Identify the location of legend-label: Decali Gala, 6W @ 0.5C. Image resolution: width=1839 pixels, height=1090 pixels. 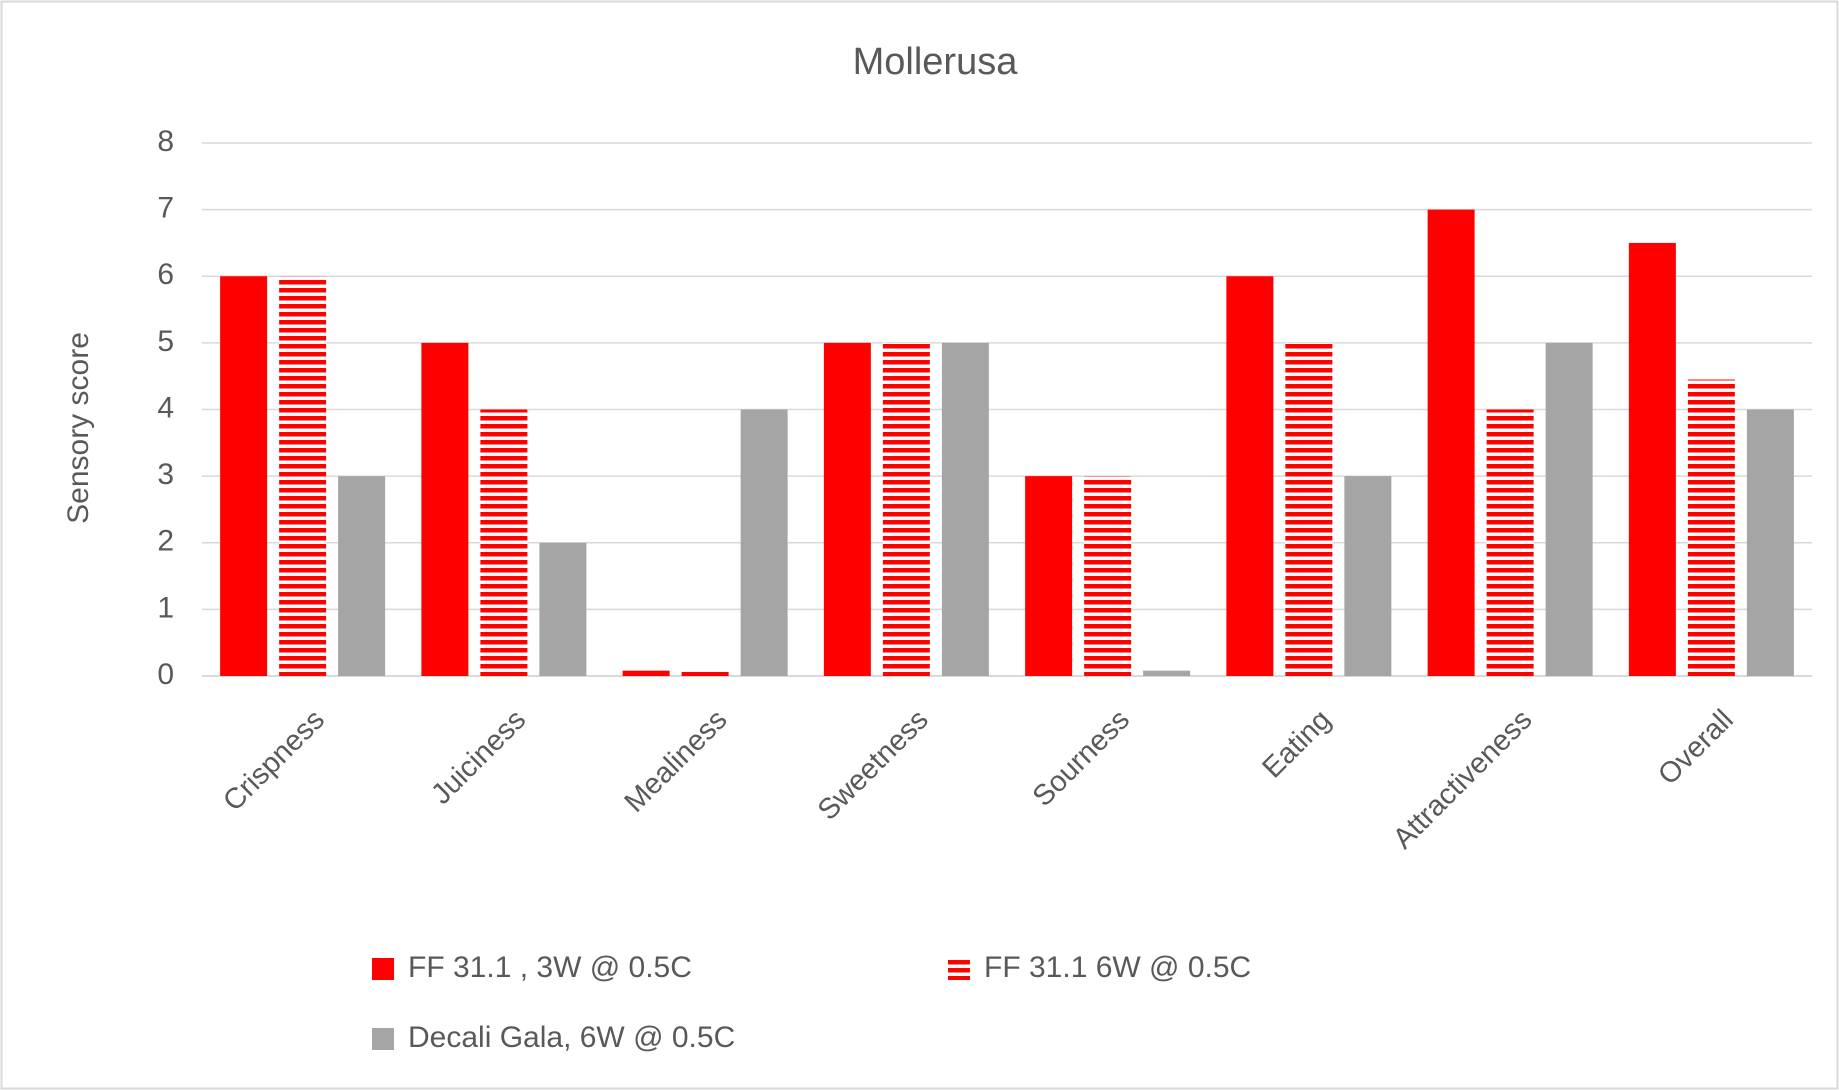
(571, 1037).